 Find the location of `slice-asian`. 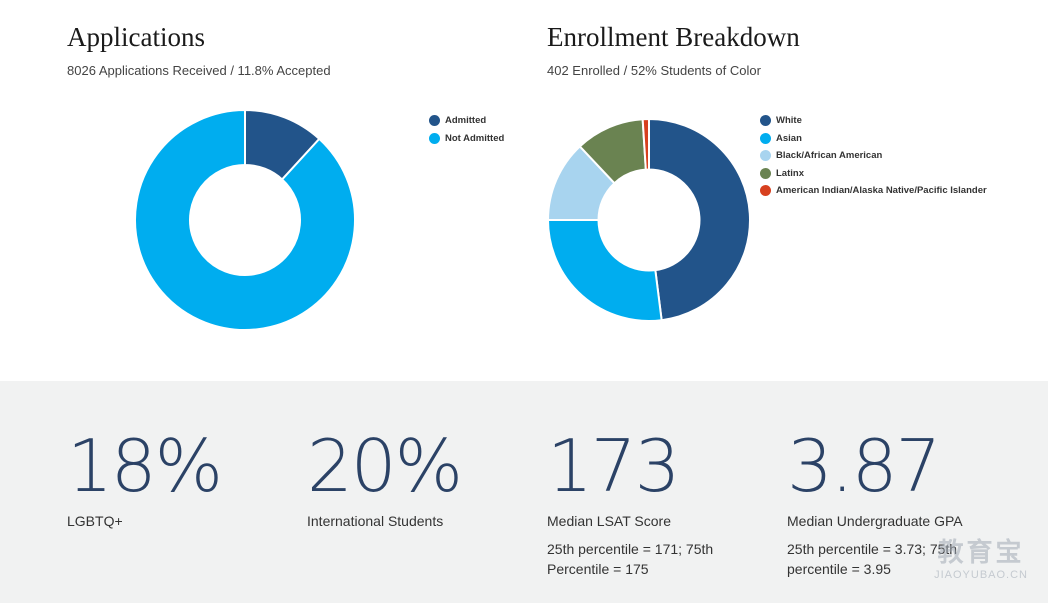

slice-asian is located at coordinates (605, 270).